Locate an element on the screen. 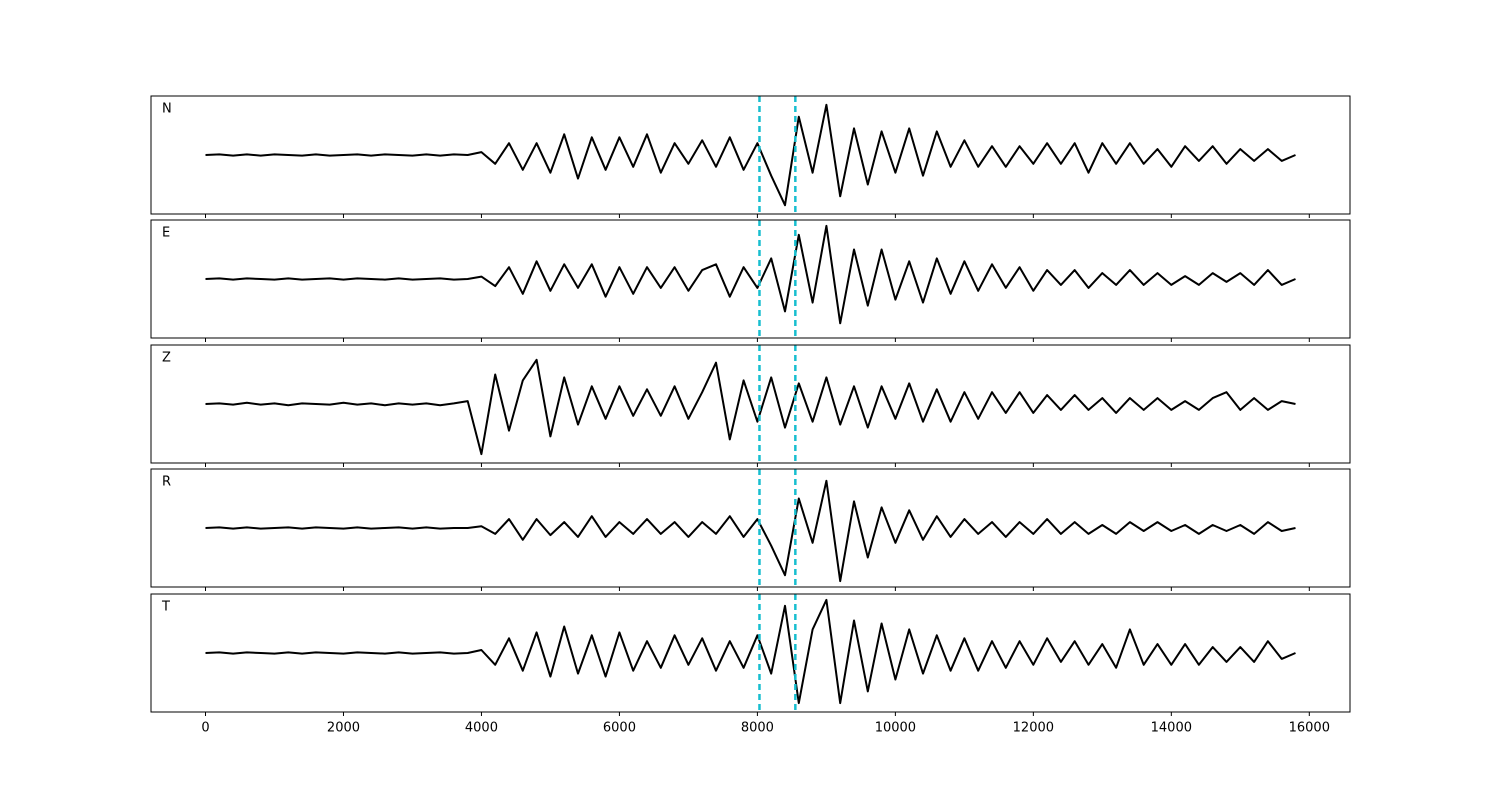  channel-label: Z is located at coordinates (166, 358).